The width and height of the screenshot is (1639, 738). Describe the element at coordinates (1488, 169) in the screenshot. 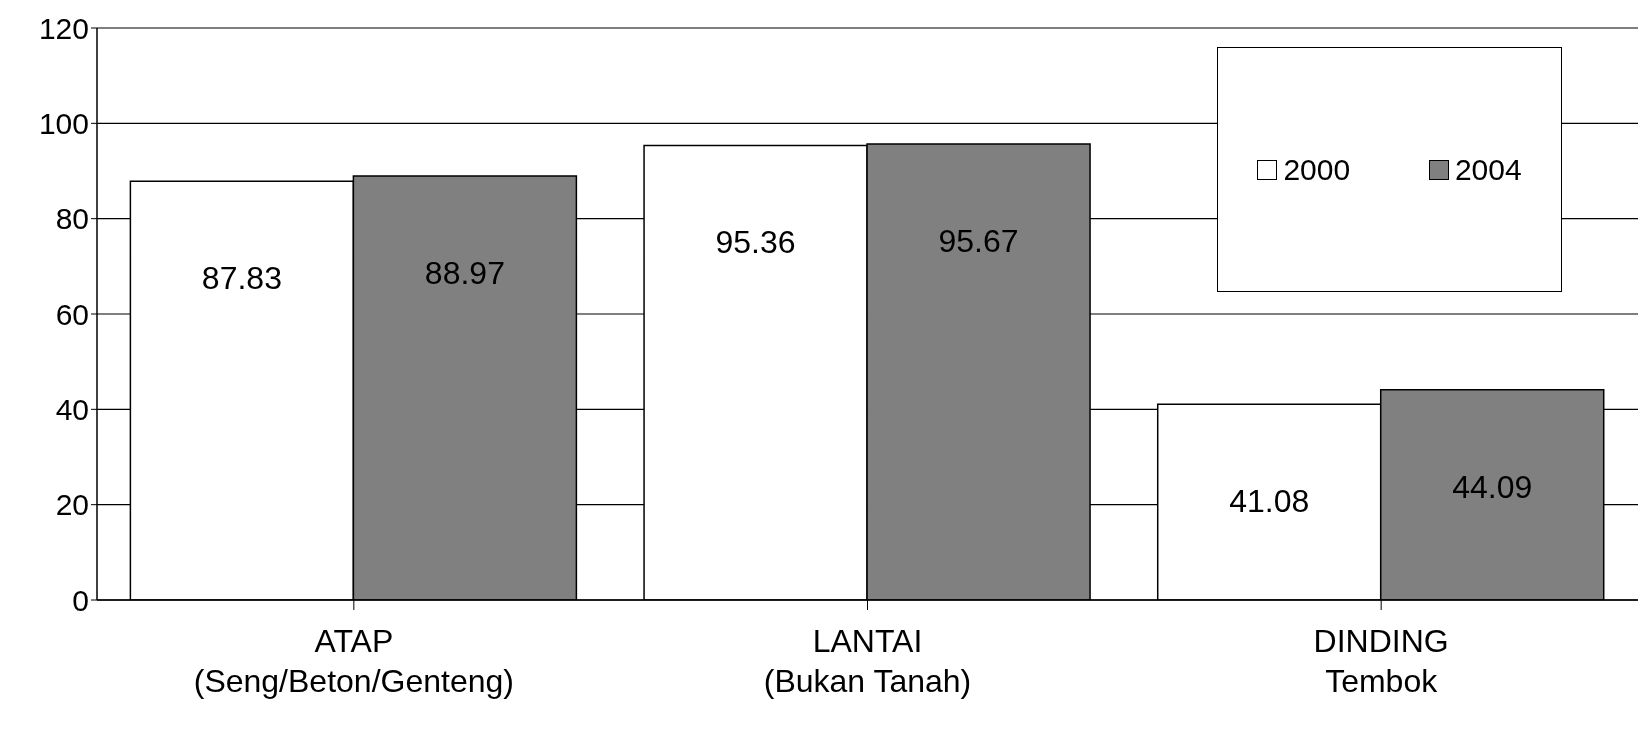

I see `legend-label: 2004` at that location.